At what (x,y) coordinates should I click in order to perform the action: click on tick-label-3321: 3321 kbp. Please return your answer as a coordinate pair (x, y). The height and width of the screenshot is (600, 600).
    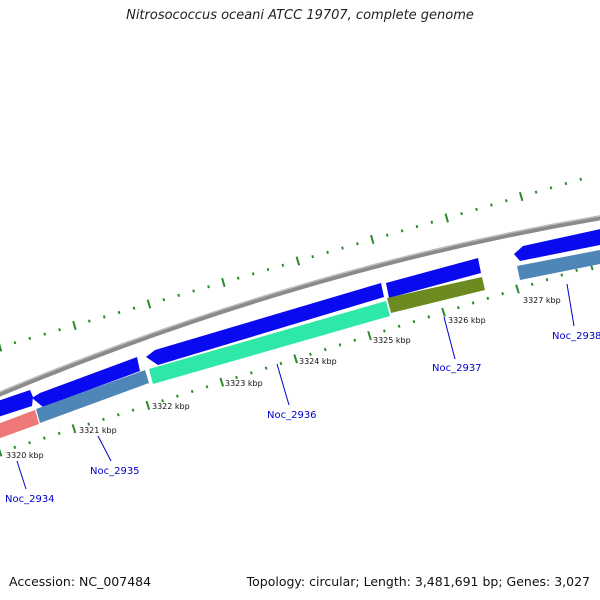
    Looking at the image, I should click on (98, 430).